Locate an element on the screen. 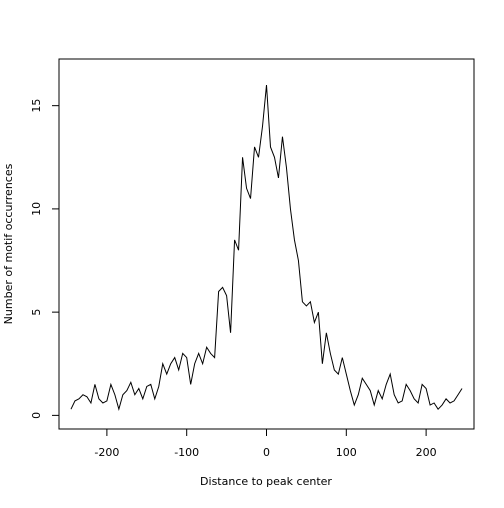 The image size is (504, 508). y-tick-label: 15 is located at coordinates (36, 106).